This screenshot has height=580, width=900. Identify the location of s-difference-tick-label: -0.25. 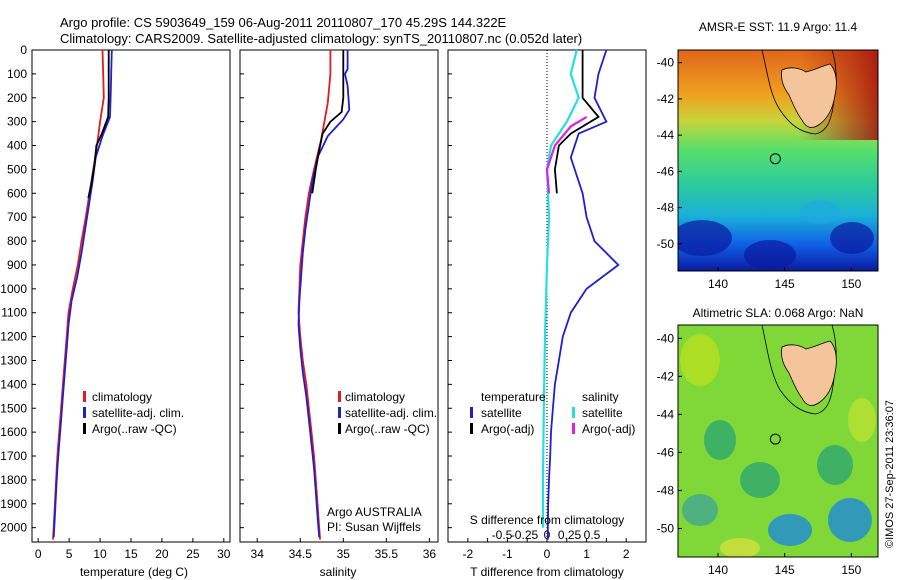
(525, 535).